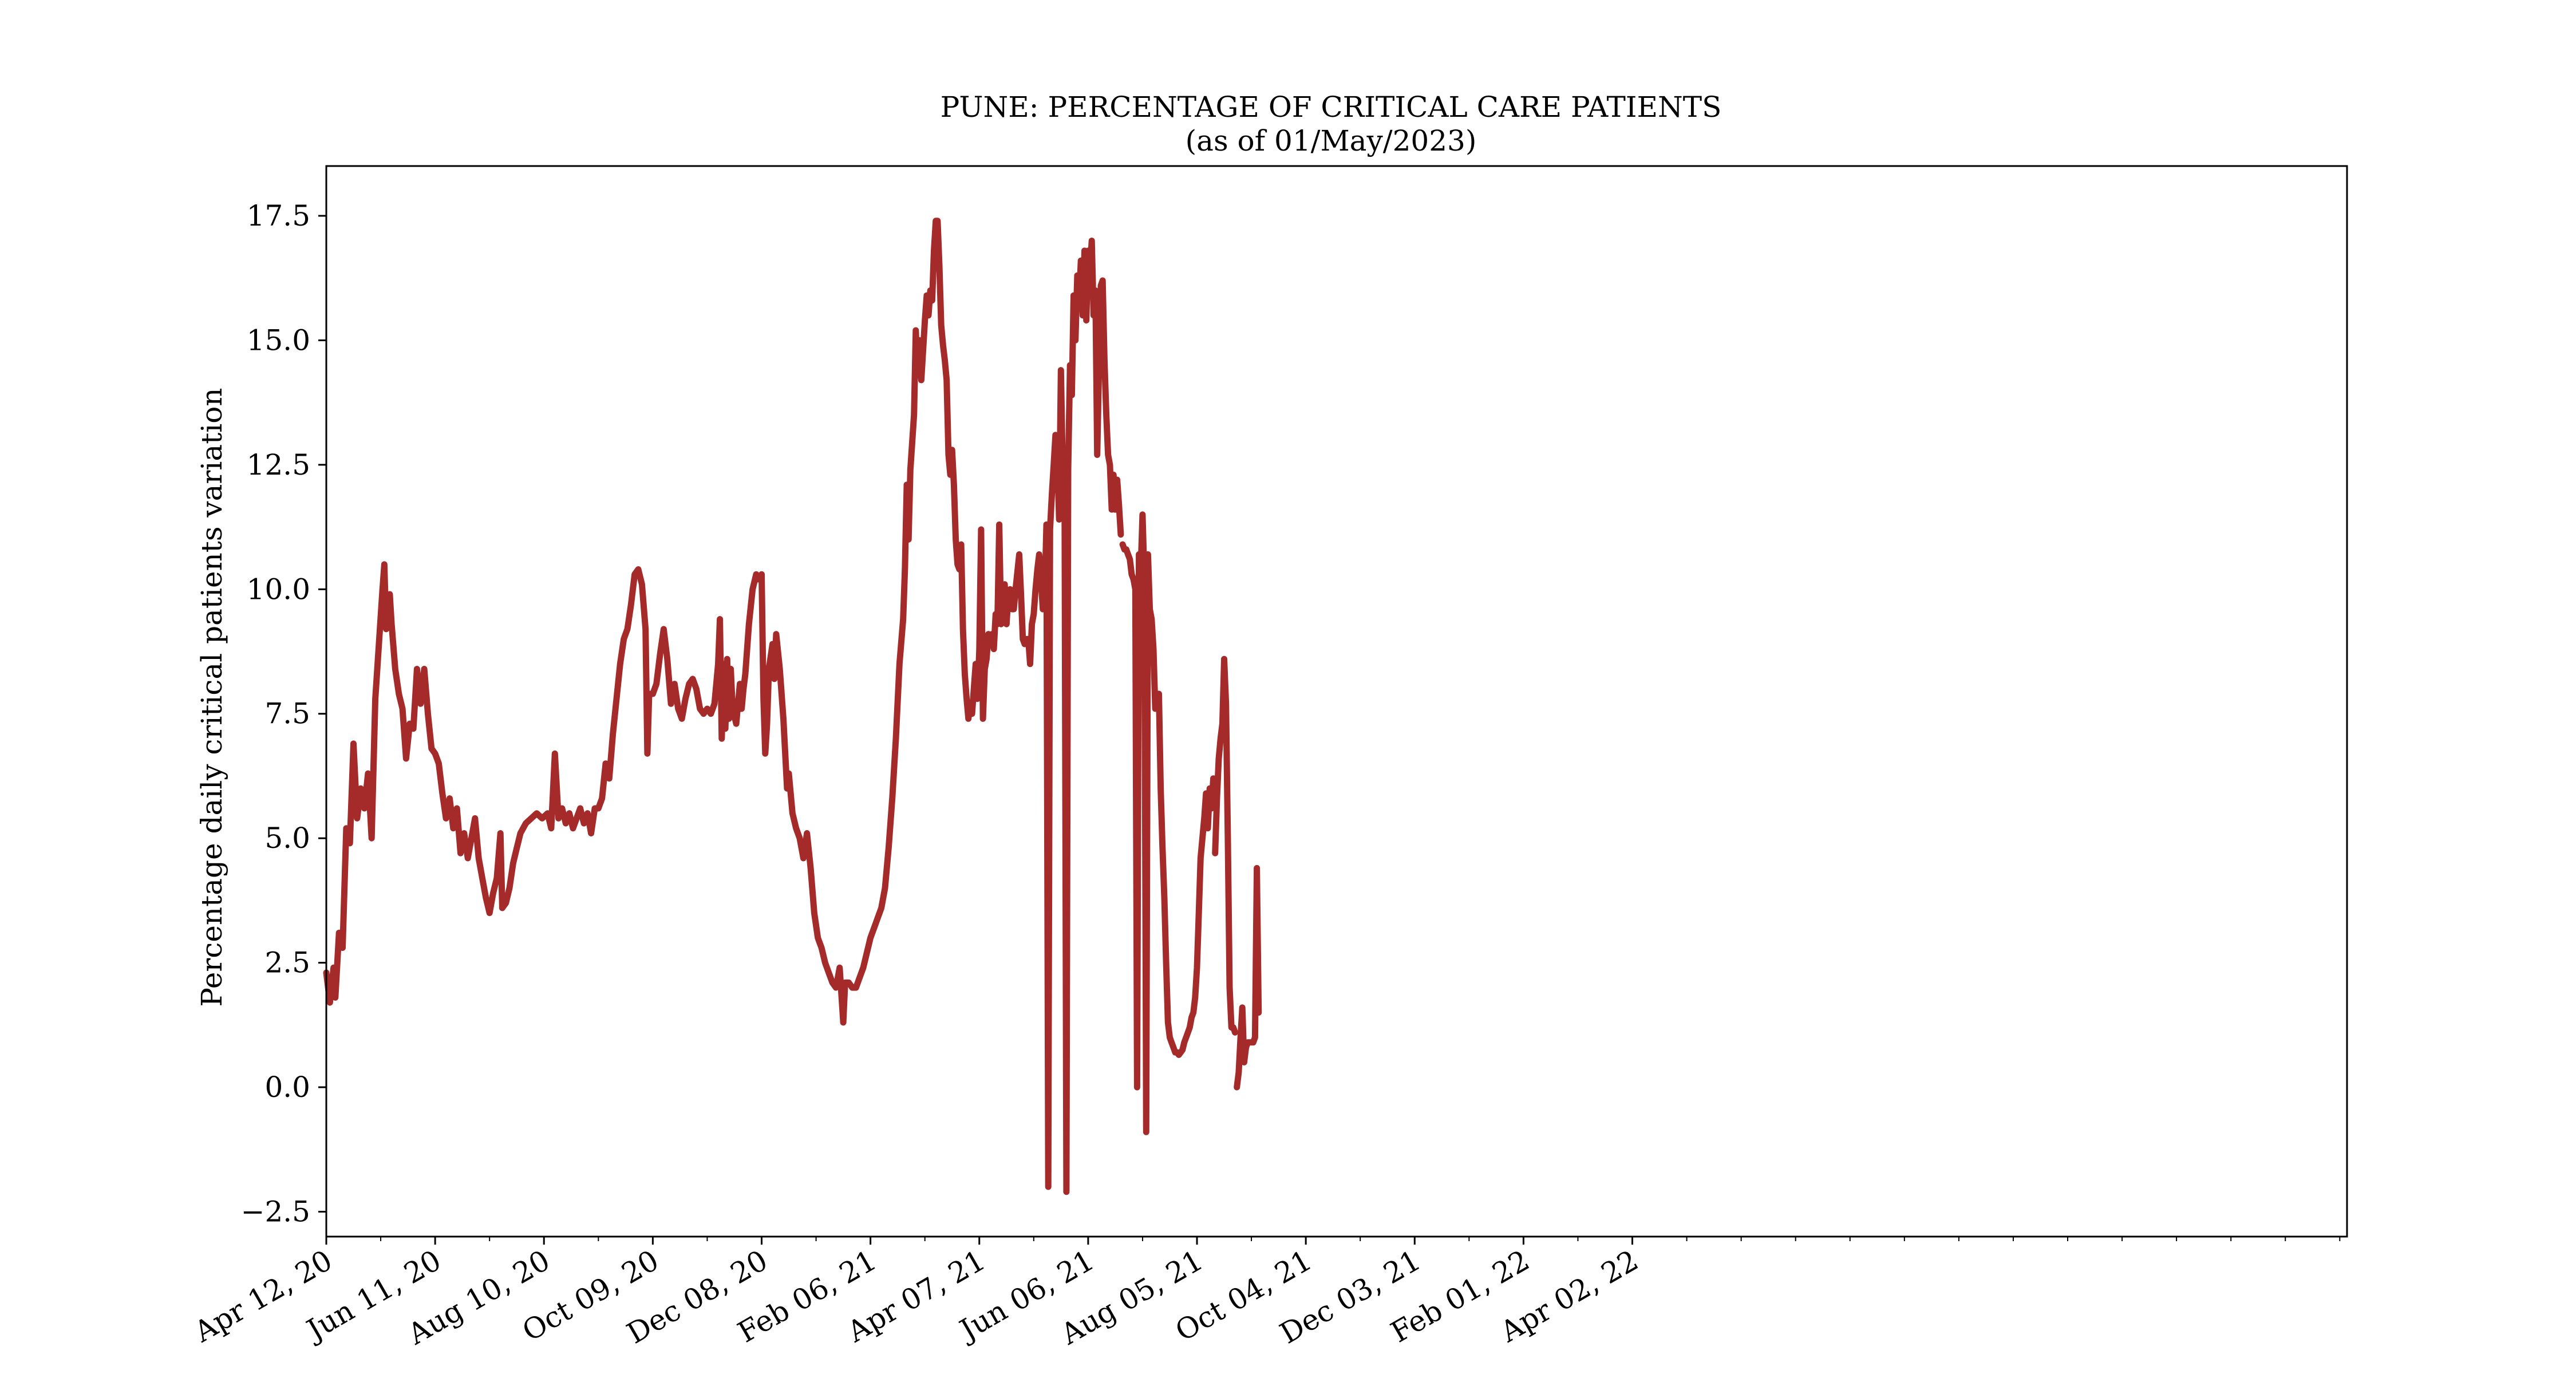  Describe the element at coordinates (287, 714) in the screenshot. I see `y-tick-label: 7.5` at that location.